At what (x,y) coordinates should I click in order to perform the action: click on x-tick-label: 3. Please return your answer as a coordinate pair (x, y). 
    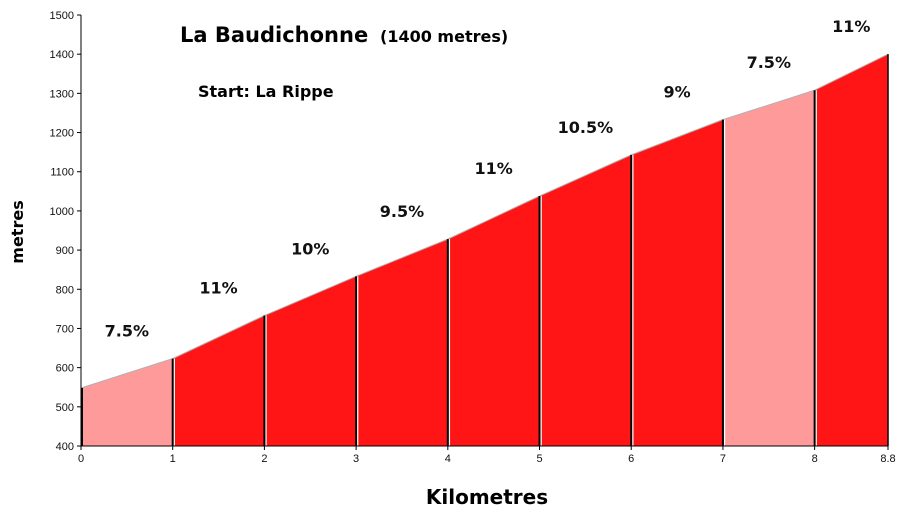
    Looking at the image, I should click on (356, 459).